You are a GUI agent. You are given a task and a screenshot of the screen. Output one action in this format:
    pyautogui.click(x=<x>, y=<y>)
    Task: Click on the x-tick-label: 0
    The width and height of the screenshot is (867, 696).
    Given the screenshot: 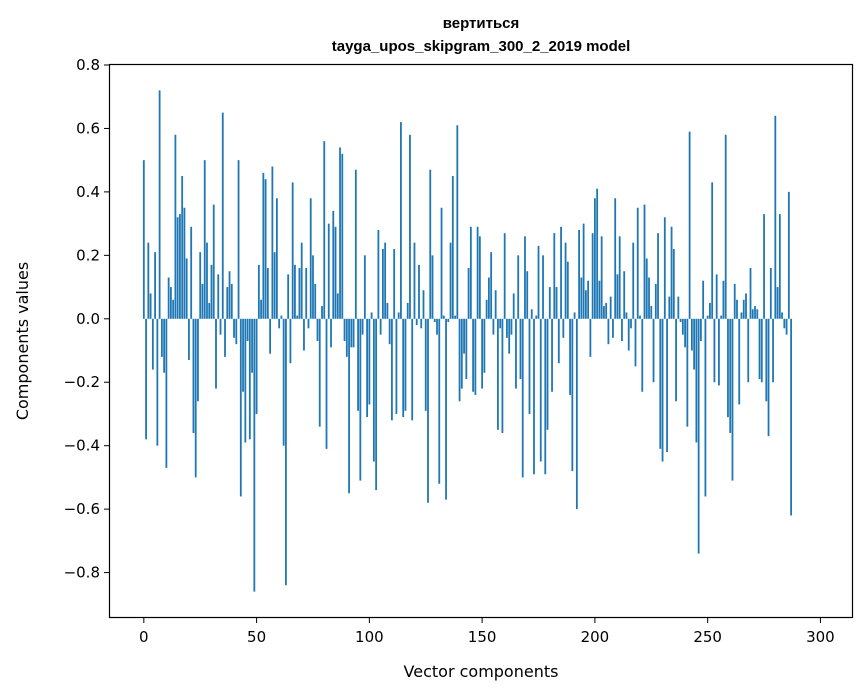 What is the action you would take?
    pyautogui.click(x=144, y=637)
    